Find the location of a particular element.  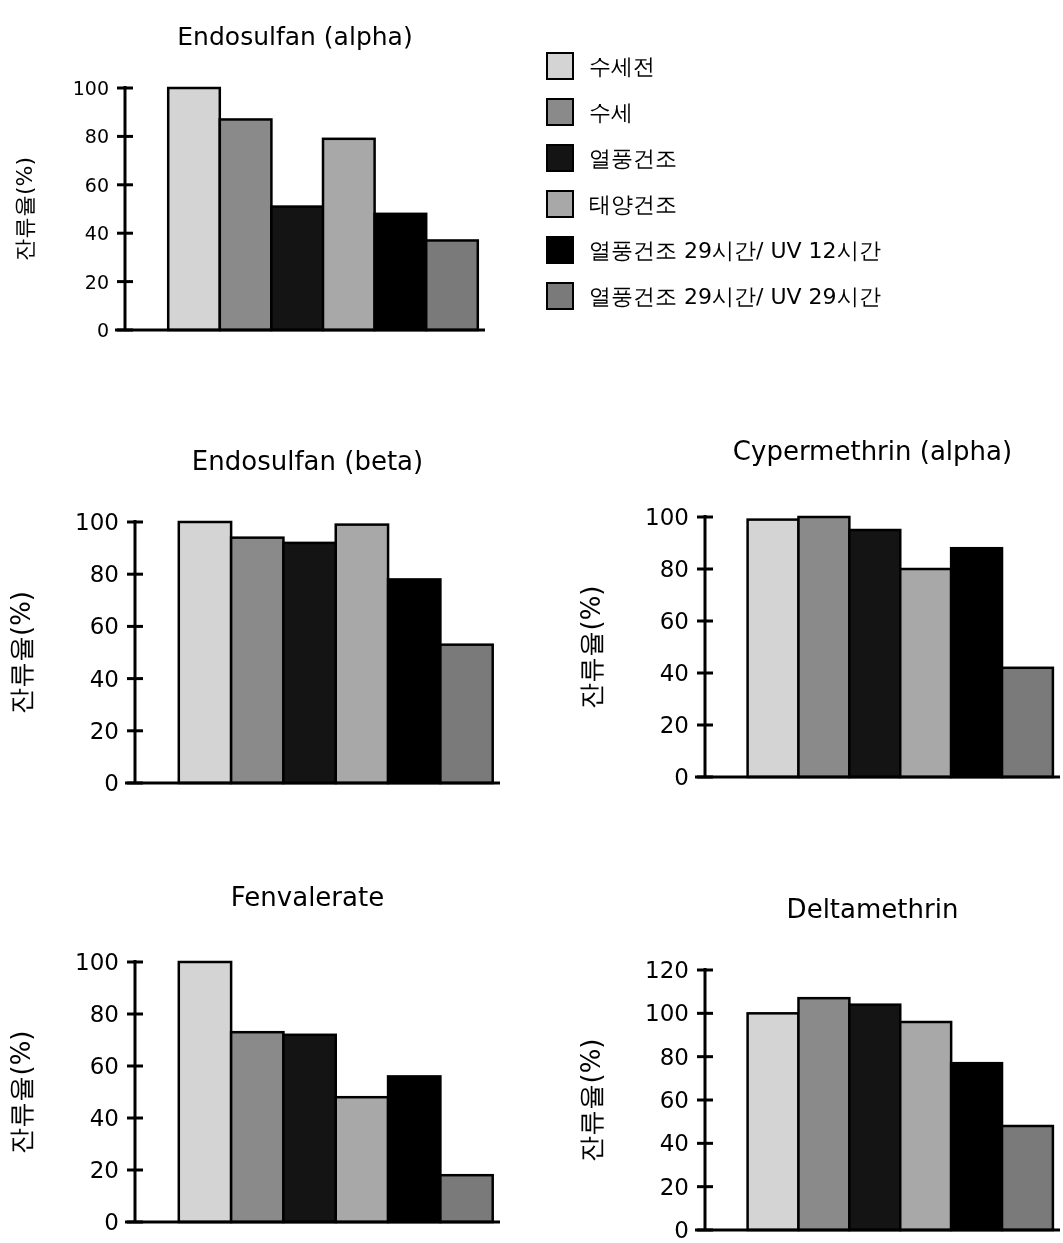

legend-label: 태양건조 is located at coordinates (633, 204).